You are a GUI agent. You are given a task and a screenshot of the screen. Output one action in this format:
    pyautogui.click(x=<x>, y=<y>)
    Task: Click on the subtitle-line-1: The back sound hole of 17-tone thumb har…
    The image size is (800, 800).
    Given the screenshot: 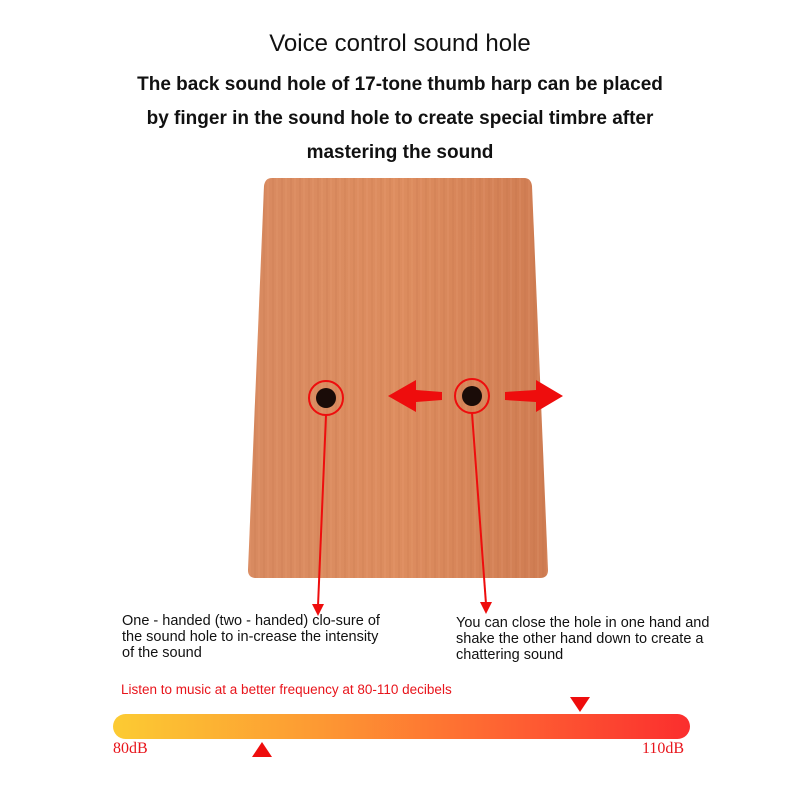 What is the action you would take?
    pyautogui.click(x=400, y=84)
    